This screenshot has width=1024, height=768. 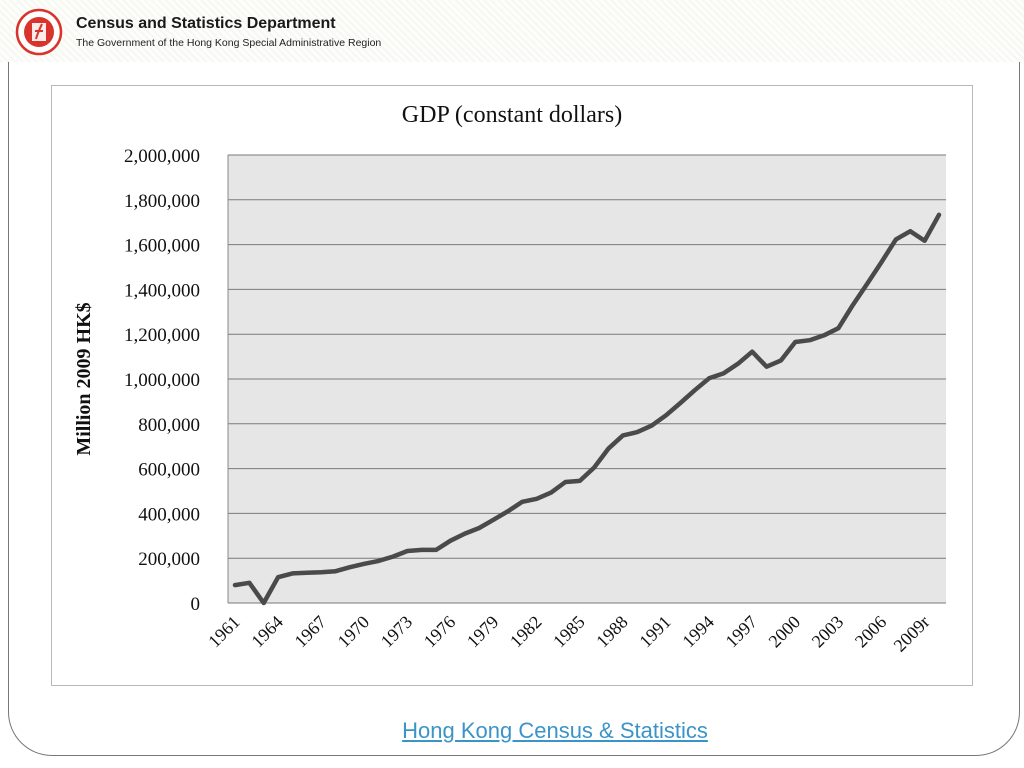 I want to click on y-tick-label: 0, so click(x=196, y=604).